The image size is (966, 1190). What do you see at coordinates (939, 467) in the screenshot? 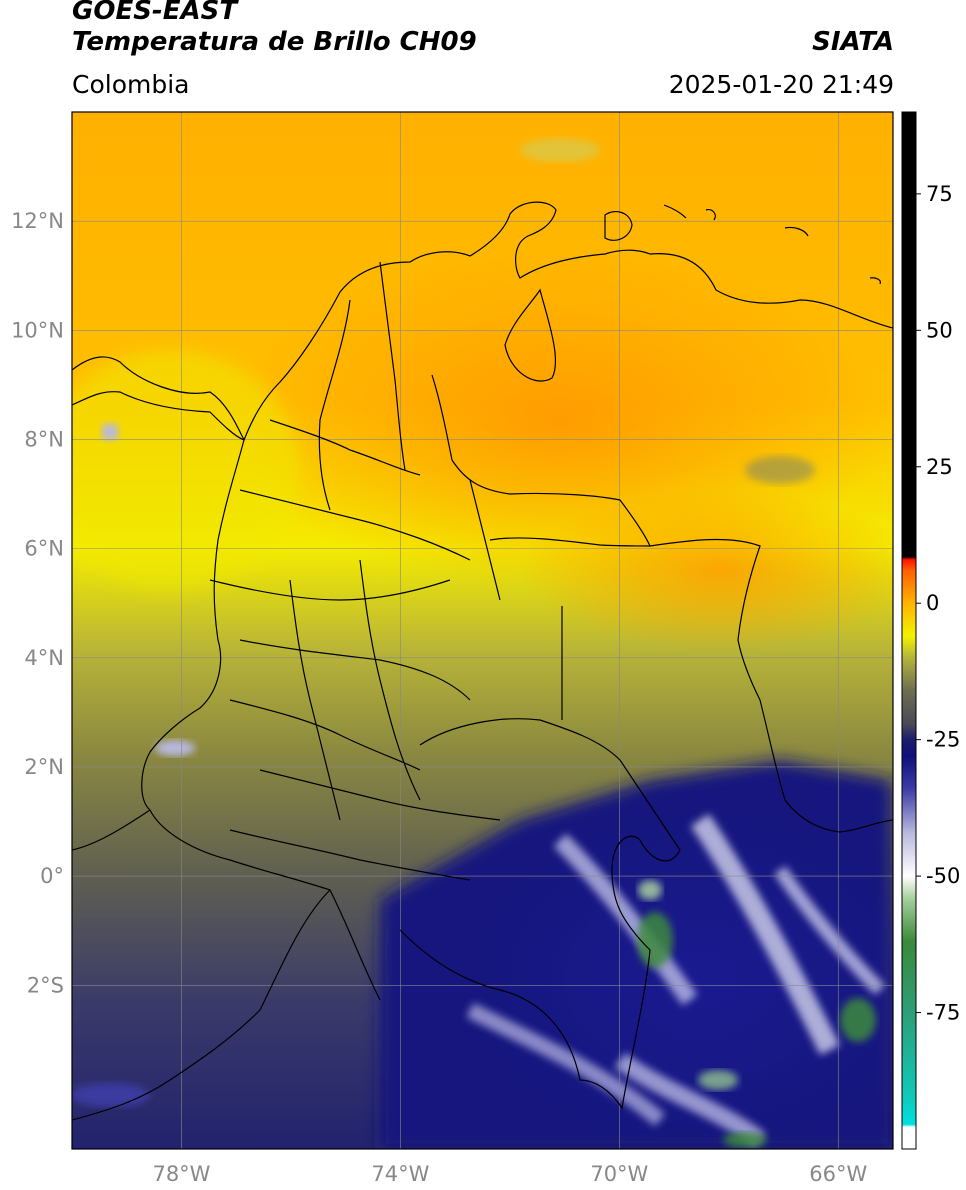
I see `colorbar-tick-label: 25` at bounding box center [939, 467].